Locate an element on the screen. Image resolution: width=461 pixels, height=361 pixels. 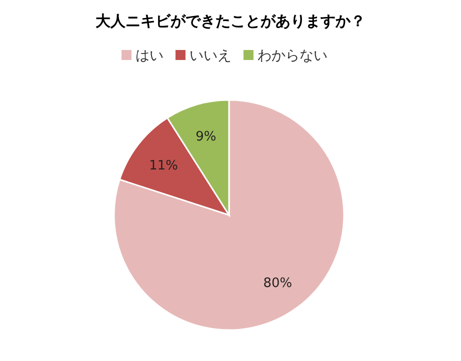
data-label: 11% is located at coordinates (163, 166).